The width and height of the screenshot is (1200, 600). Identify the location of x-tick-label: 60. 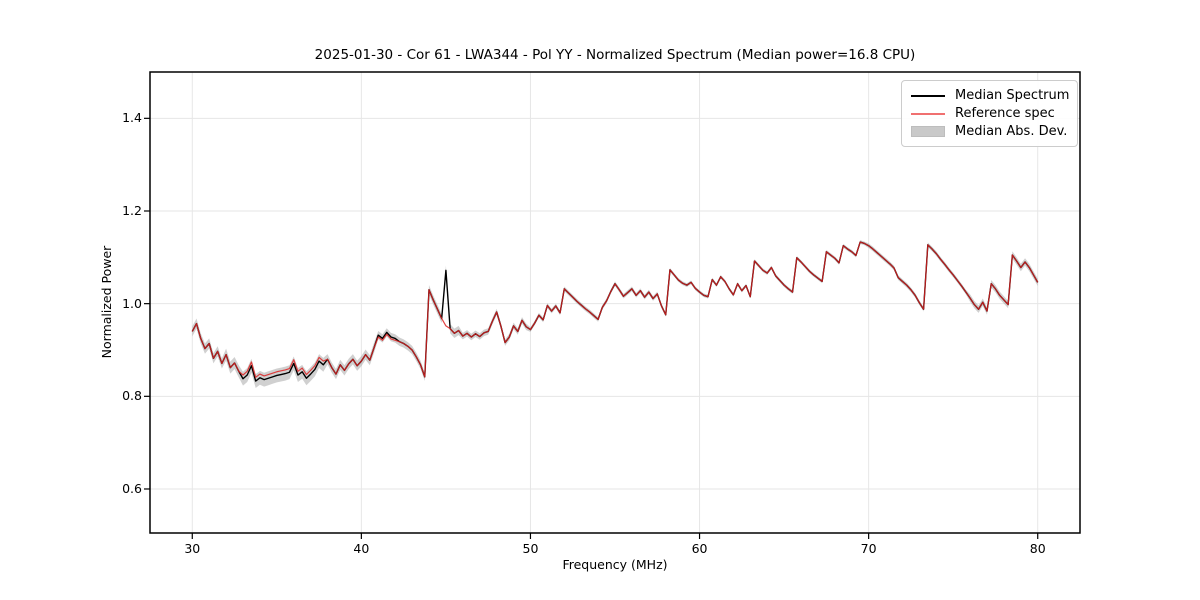
(699, 548).